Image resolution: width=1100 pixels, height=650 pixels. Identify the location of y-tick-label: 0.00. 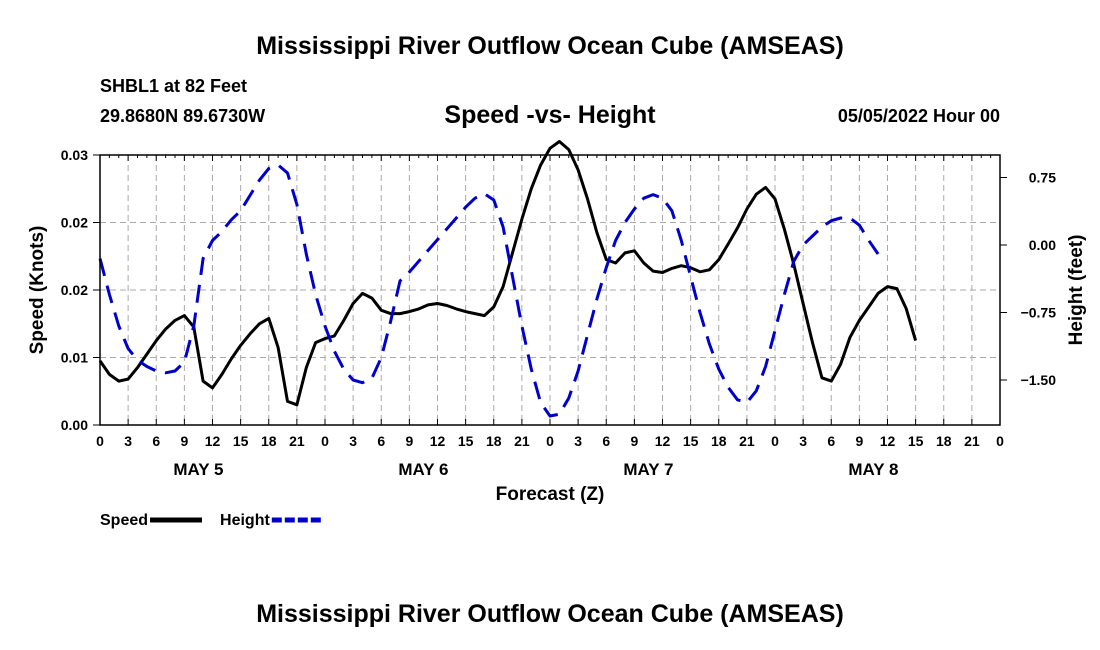
(74, 425).